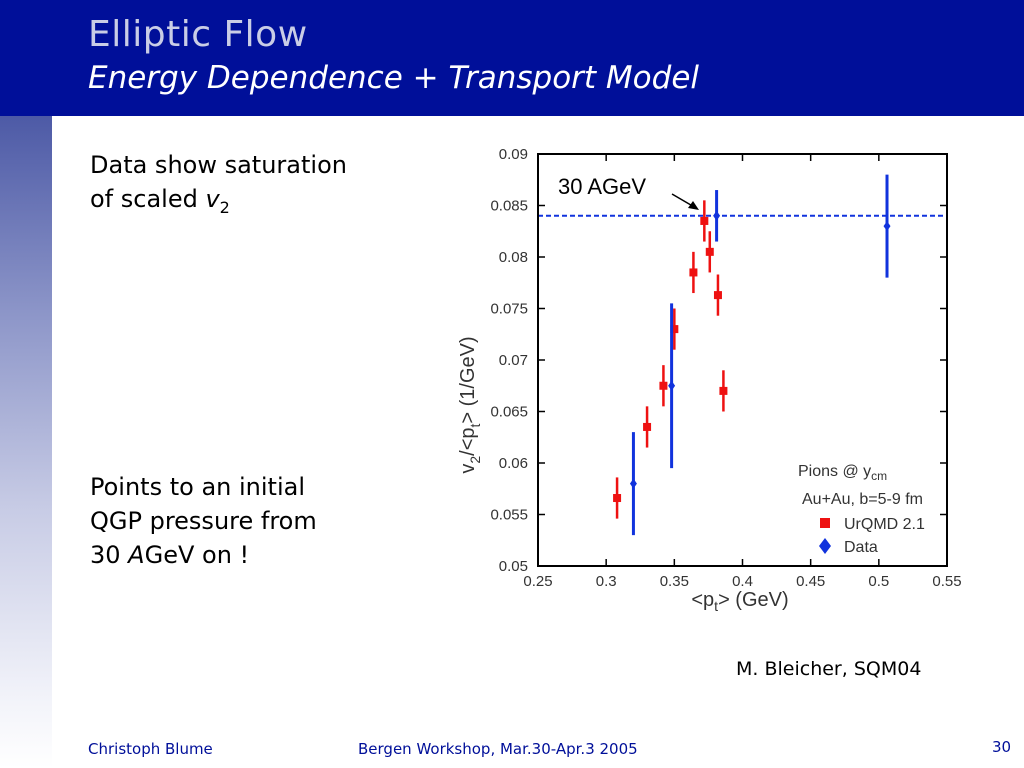 The height and width of the screenshot is (768, 1024). Describe the element at coordinates (198, 34) in the screenshot. I see `slide-title: Elliptic Flow` at that location.